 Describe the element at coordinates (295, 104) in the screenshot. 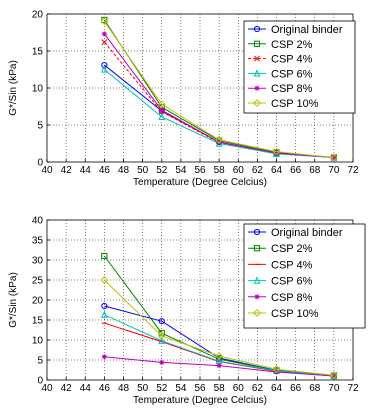

I see `legend-label: CSP 10%` at that location.